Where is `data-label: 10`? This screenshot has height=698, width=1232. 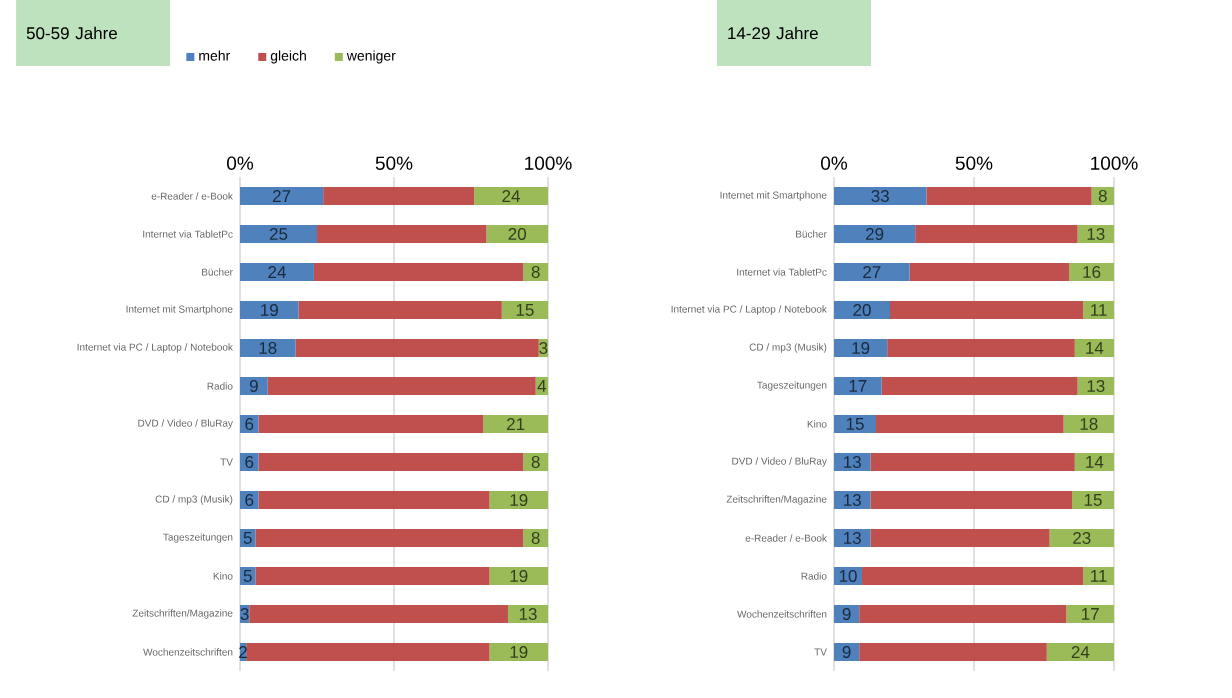 data-label: 10 is located at coordinates (848, 575).